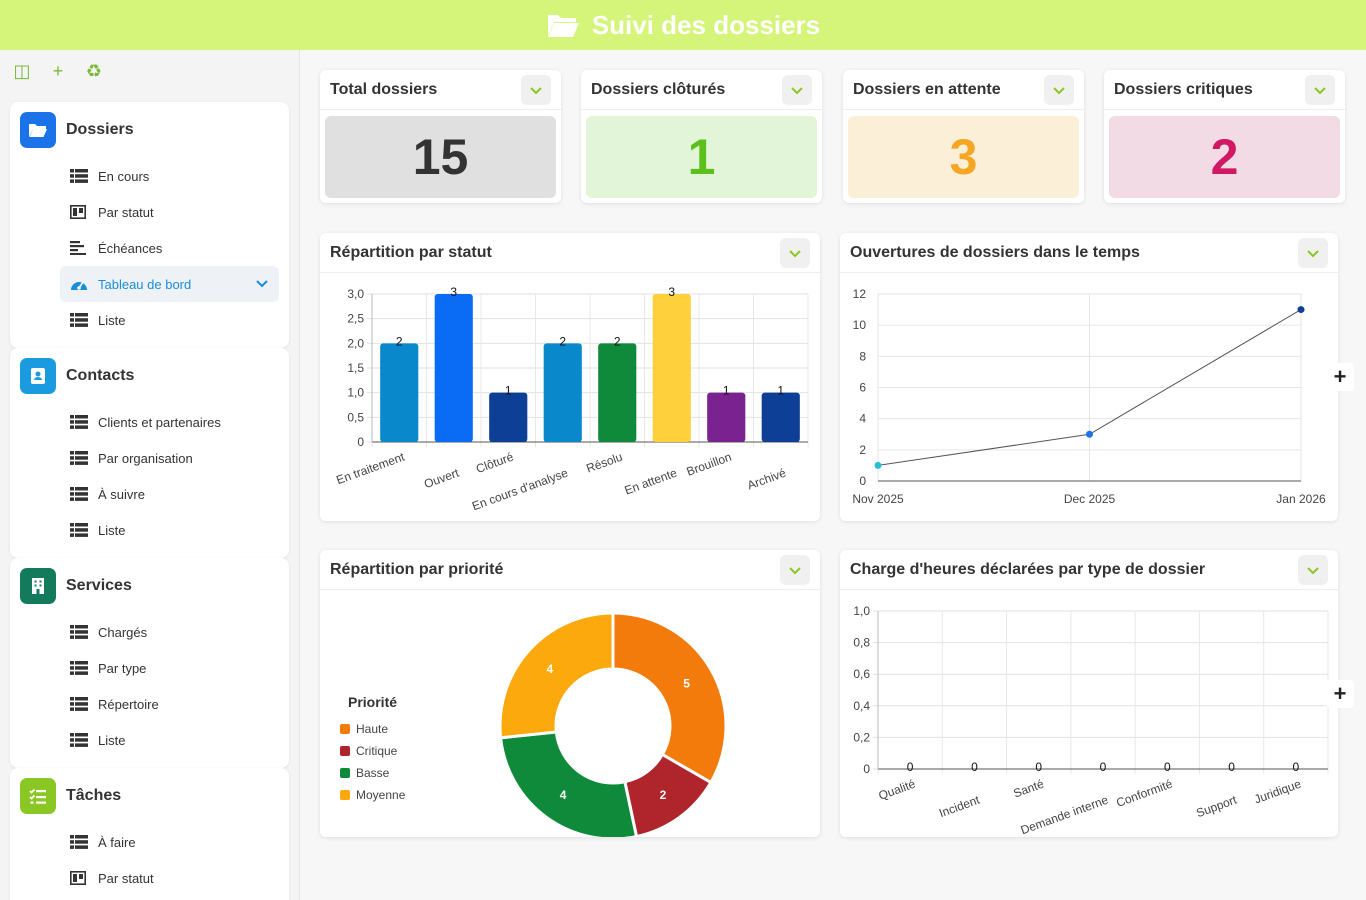  I want to click on x-tick-label: En traitement, so click(370, 468).